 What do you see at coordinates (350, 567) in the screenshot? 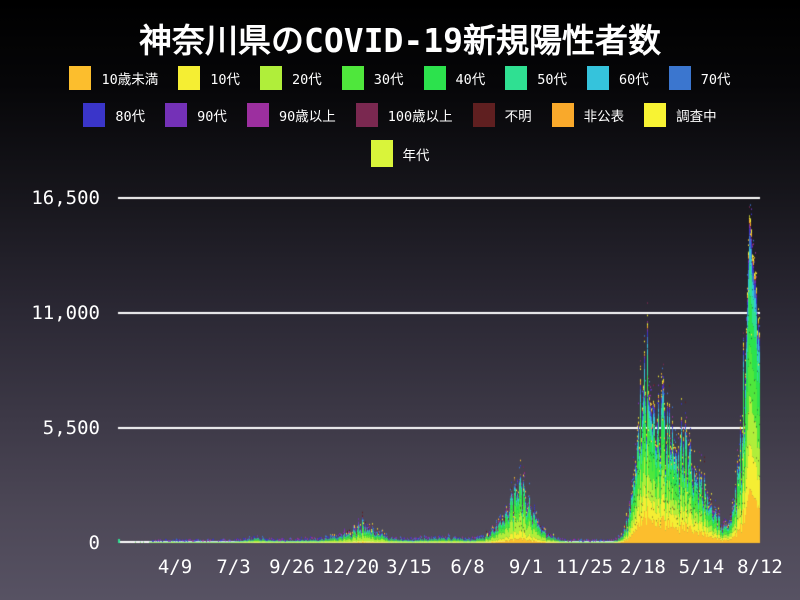
I see `x-tick-label: 12/20` at bounding box center [350, 567].